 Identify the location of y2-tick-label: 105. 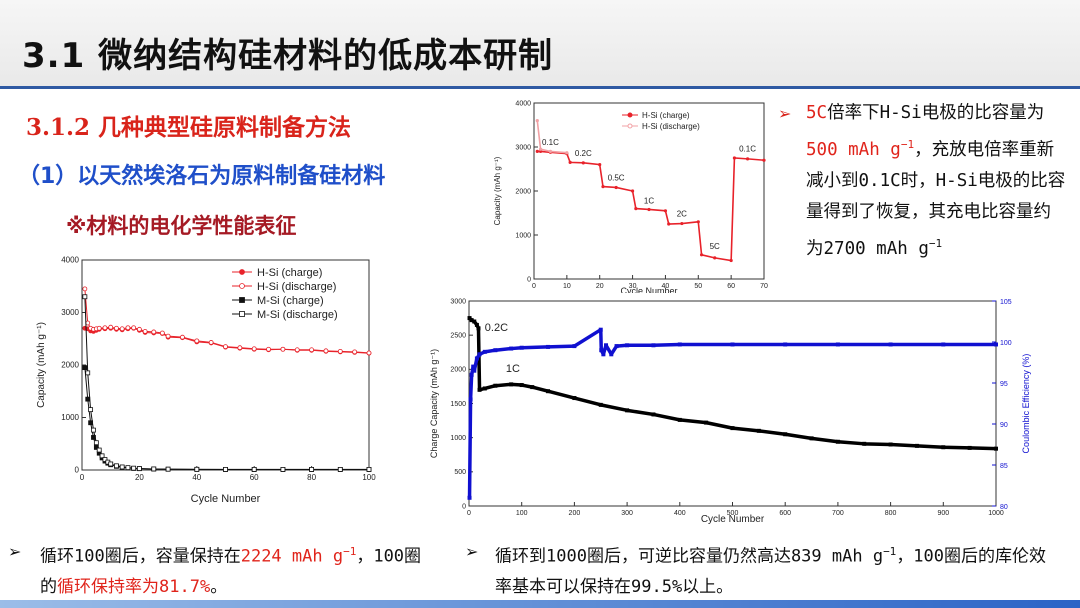
(1006, 302).